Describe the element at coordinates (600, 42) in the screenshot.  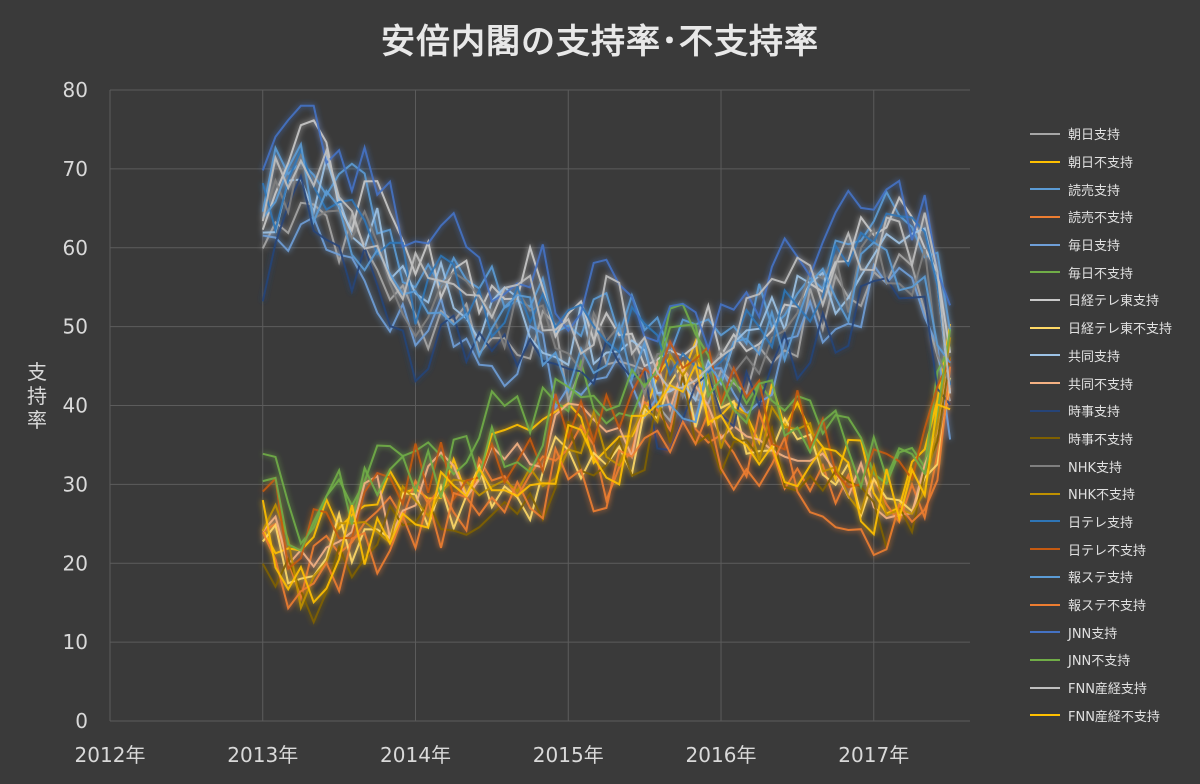
I see `chart-title: 安倍内閣の支持率･不支持率` at that location.